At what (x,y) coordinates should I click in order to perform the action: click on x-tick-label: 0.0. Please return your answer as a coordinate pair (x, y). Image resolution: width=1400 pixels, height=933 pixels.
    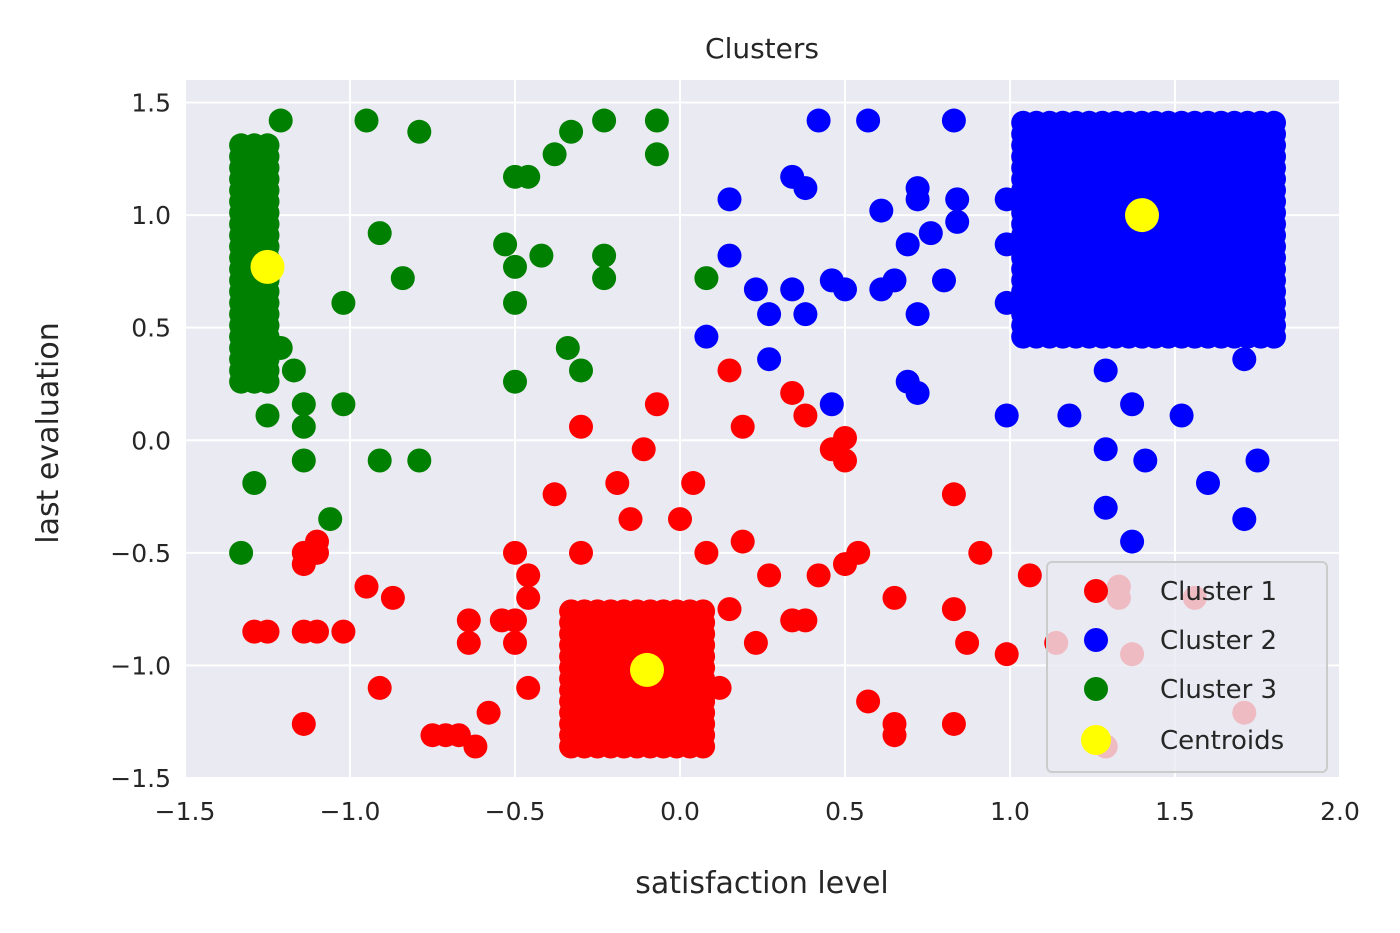
    Looking at the image, I should click on (680, 811).